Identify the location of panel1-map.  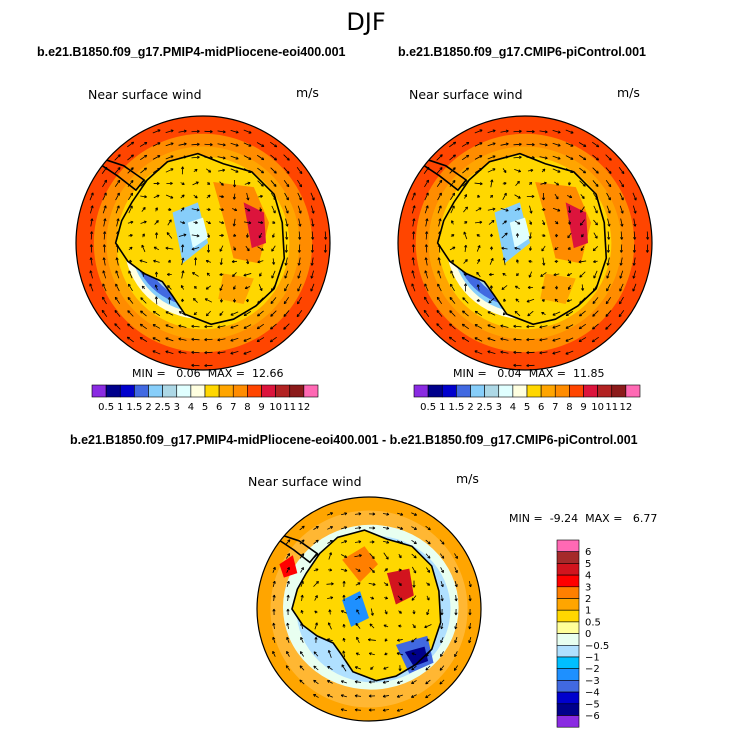
(203, 243).